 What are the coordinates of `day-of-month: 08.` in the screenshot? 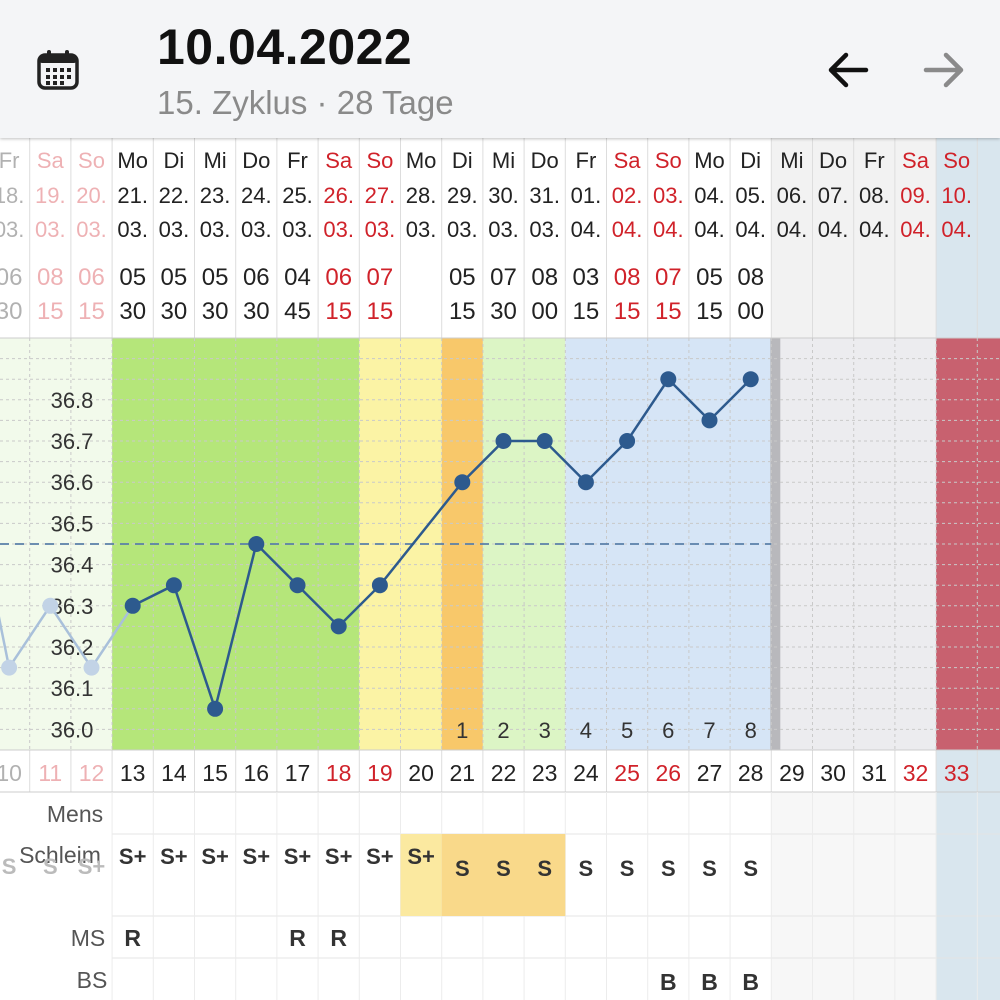 It's located at (874, 195).